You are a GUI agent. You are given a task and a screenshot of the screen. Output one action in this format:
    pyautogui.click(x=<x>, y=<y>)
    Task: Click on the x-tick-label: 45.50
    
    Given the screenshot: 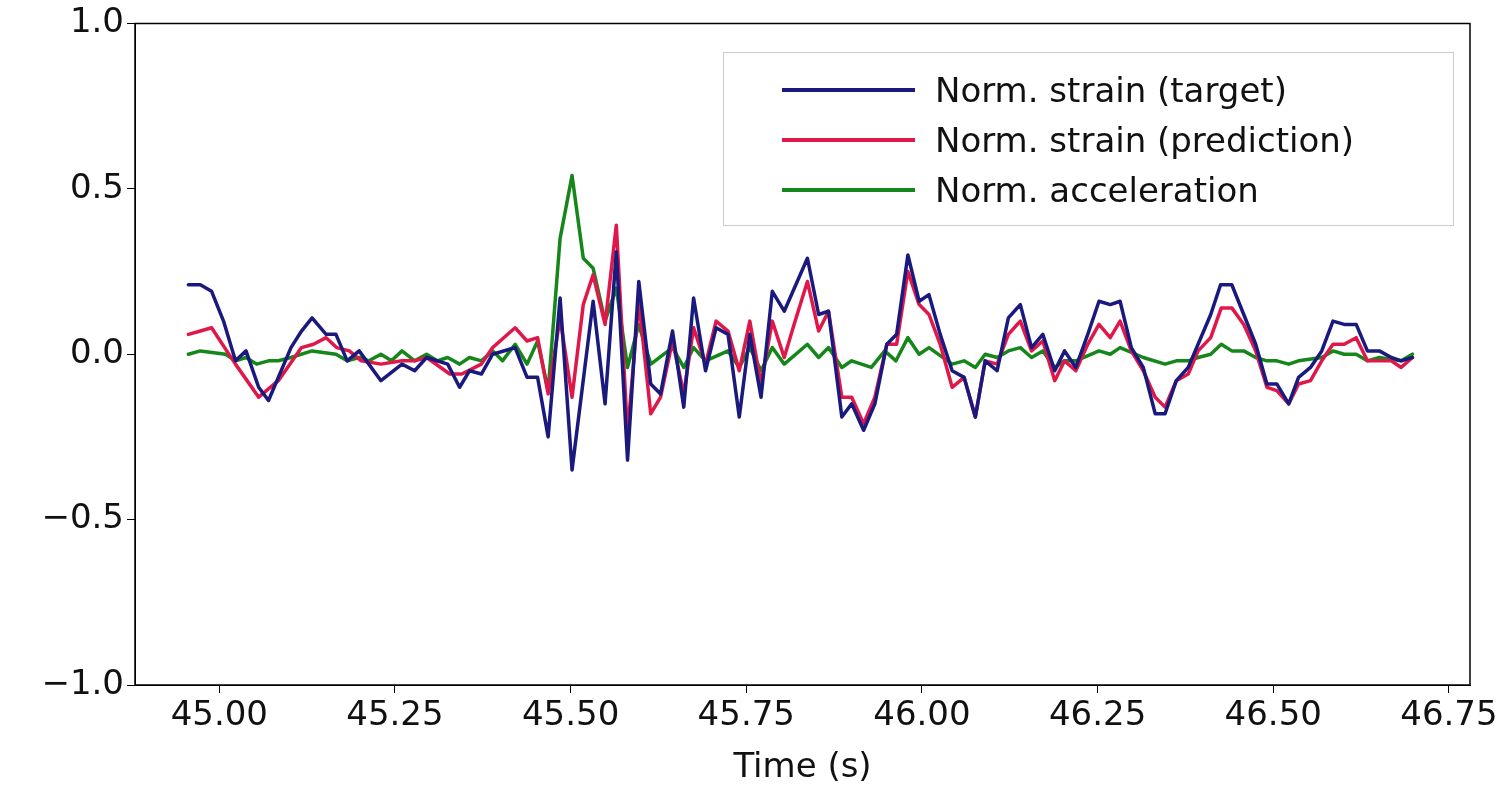 What is the action you would take?
    pyautogui.click(x=570, y=713)
    